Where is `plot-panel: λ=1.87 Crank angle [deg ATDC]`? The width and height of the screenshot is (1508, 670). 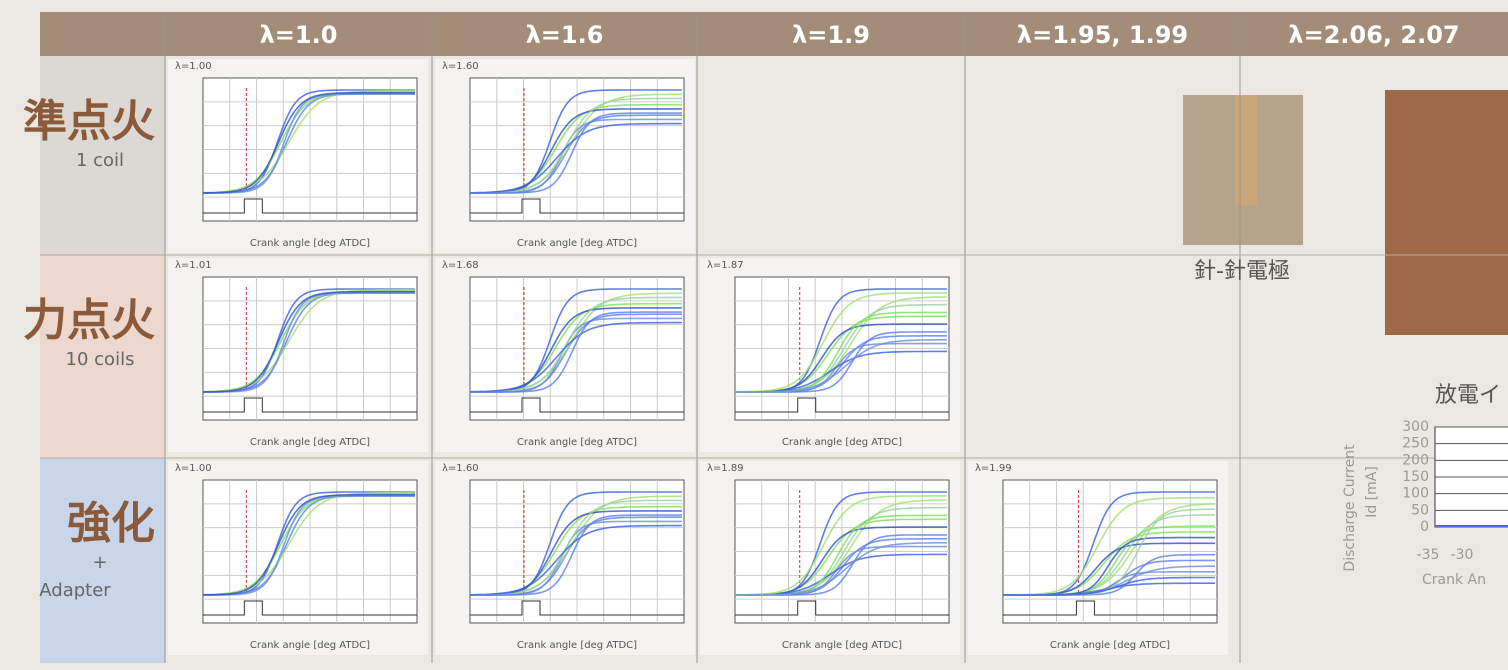 plot-panel: λ=1.87 Crank angle [deg ATDC] is located at coordinates (830, 355).